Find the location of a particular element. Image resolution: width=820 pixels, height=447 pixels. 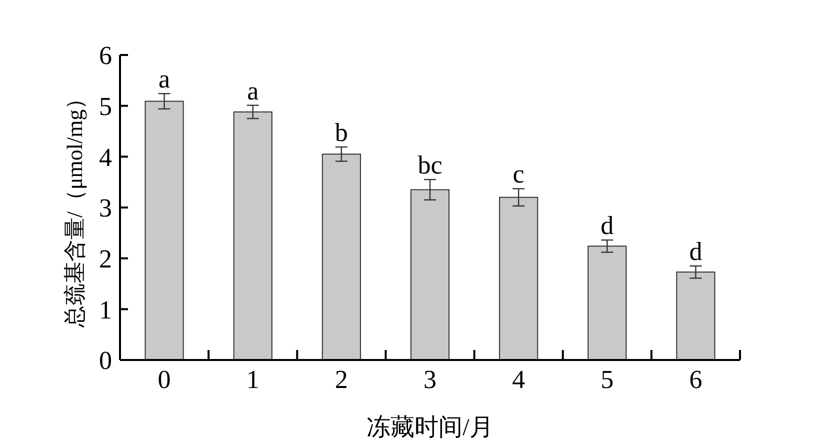

x-axis-title: 冻藏时间/月 is located at coordinates (430, 427).